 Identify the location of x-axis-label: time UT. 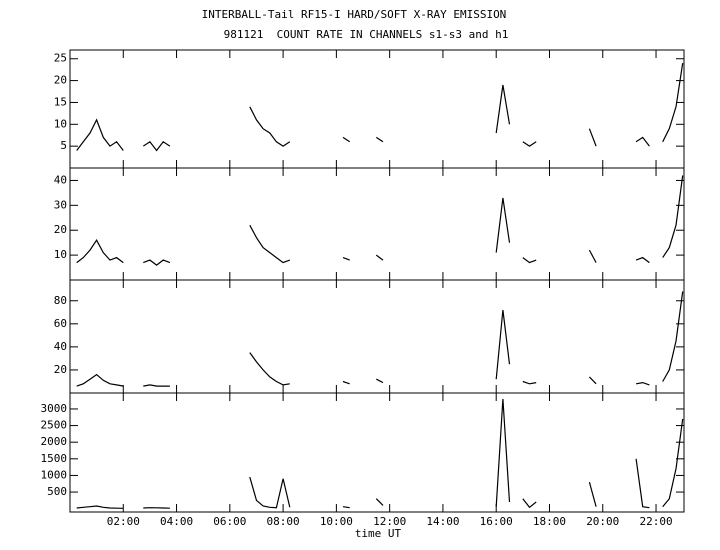
(378, 533).